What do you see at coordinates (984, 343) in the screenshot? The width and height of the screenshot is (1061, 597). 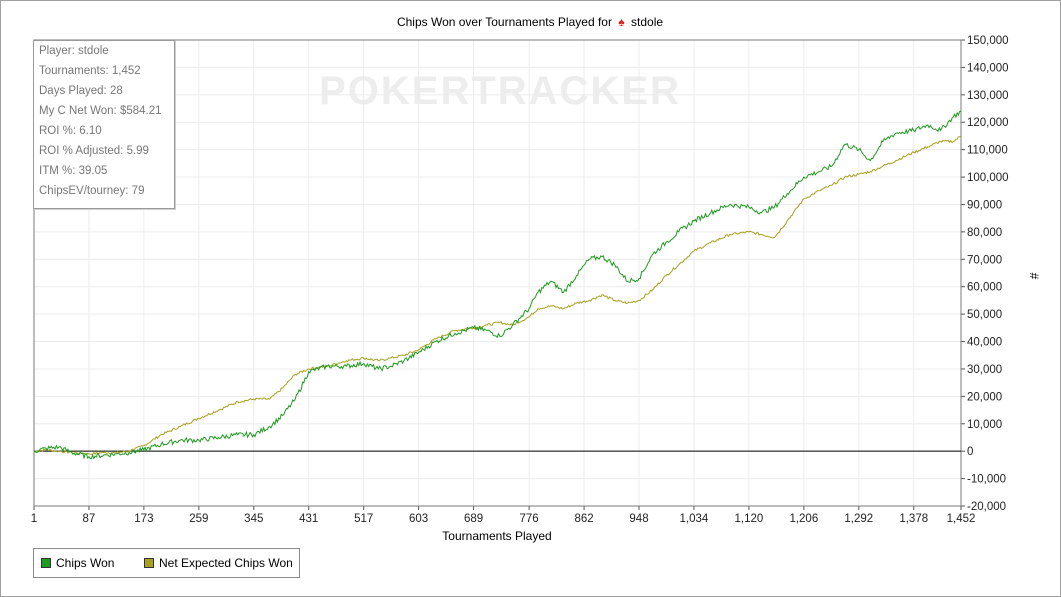 I see `y-tick-label: 40,000` at bounding box center [984, 343].